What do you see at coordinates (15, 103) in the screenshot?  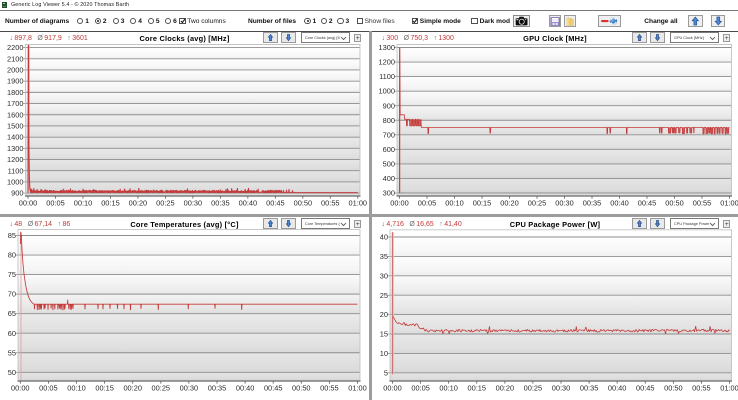 I see `svg-text: 1700` at bounding box center [15, 103].